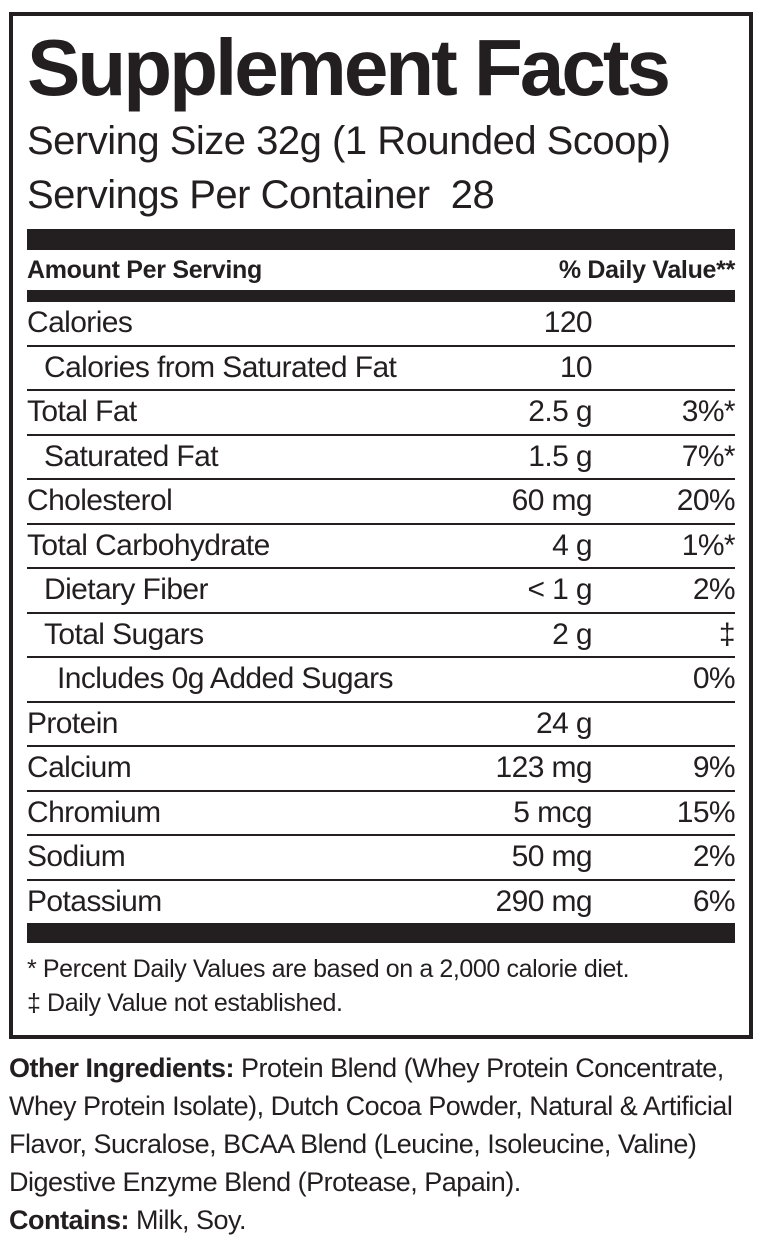  Describe the element at coordinates (381, 636) in the screenshot. I see `table-row: Total Sugars 2 g ‡` at that location.